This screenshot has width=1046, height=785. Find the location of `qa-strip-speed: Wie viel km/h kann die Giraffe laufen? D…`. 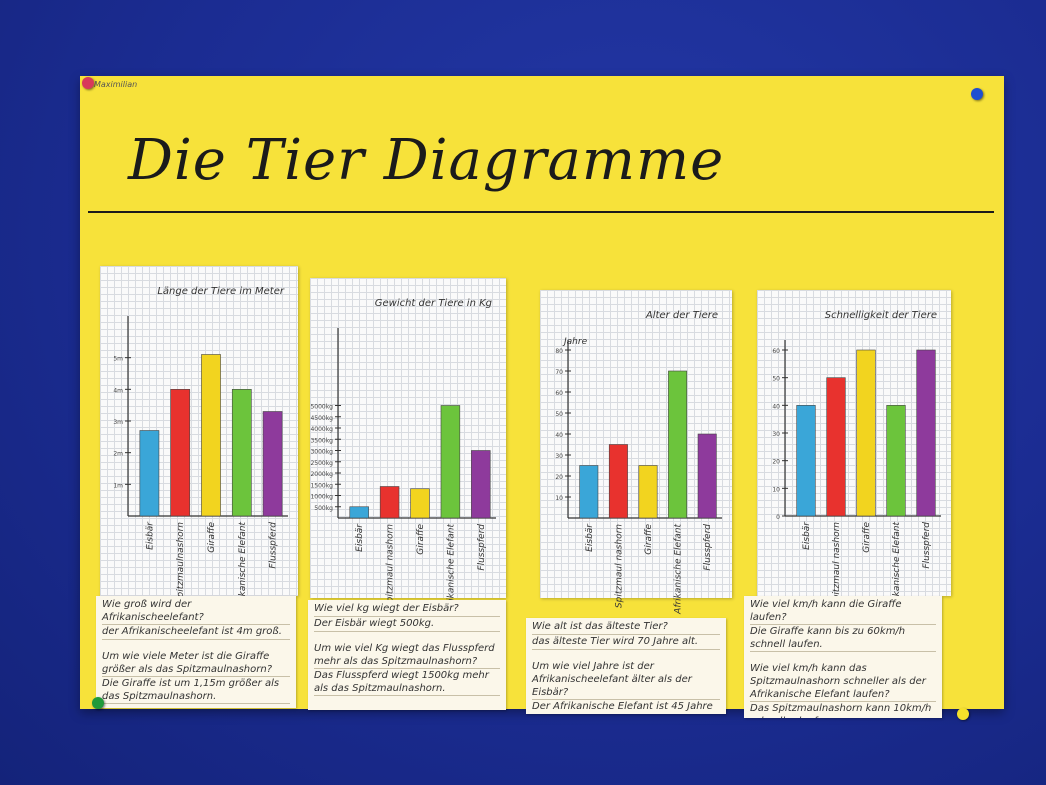

qa-strip-speed: Wie viel km/h kann die Giraffe laufen? D… is located at coordinates (843, 657).